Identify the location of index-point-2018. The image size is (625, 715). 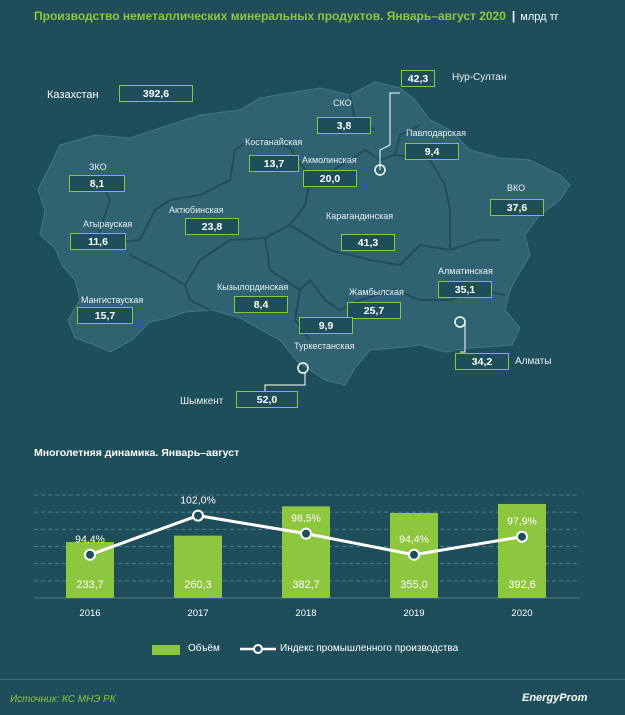
(306, 533).